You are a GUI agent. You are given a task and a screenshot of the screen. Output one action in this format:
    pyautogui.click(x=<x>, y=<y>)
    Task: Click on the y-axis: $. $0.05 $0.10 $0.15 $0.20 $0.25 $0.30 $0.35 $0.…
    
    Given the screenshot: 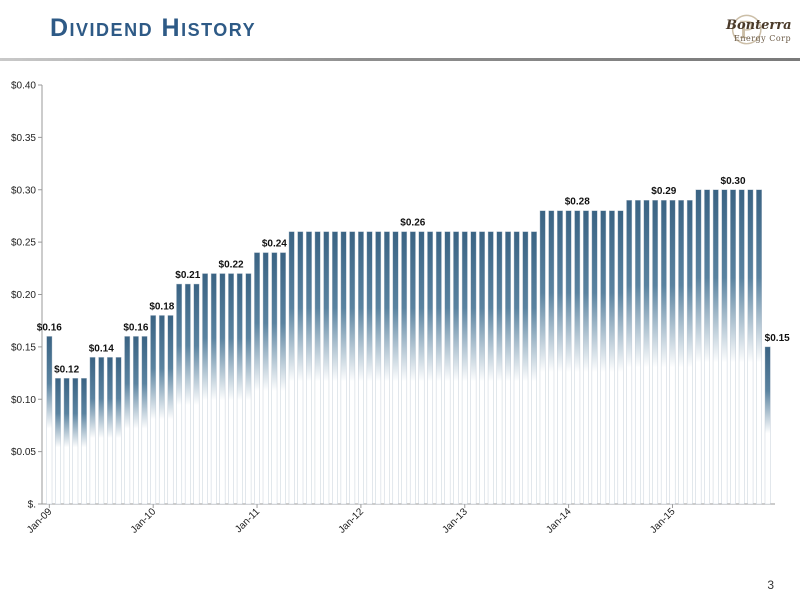 What is the action you would take?
    pyautogui.click(x=27, y=296)
    